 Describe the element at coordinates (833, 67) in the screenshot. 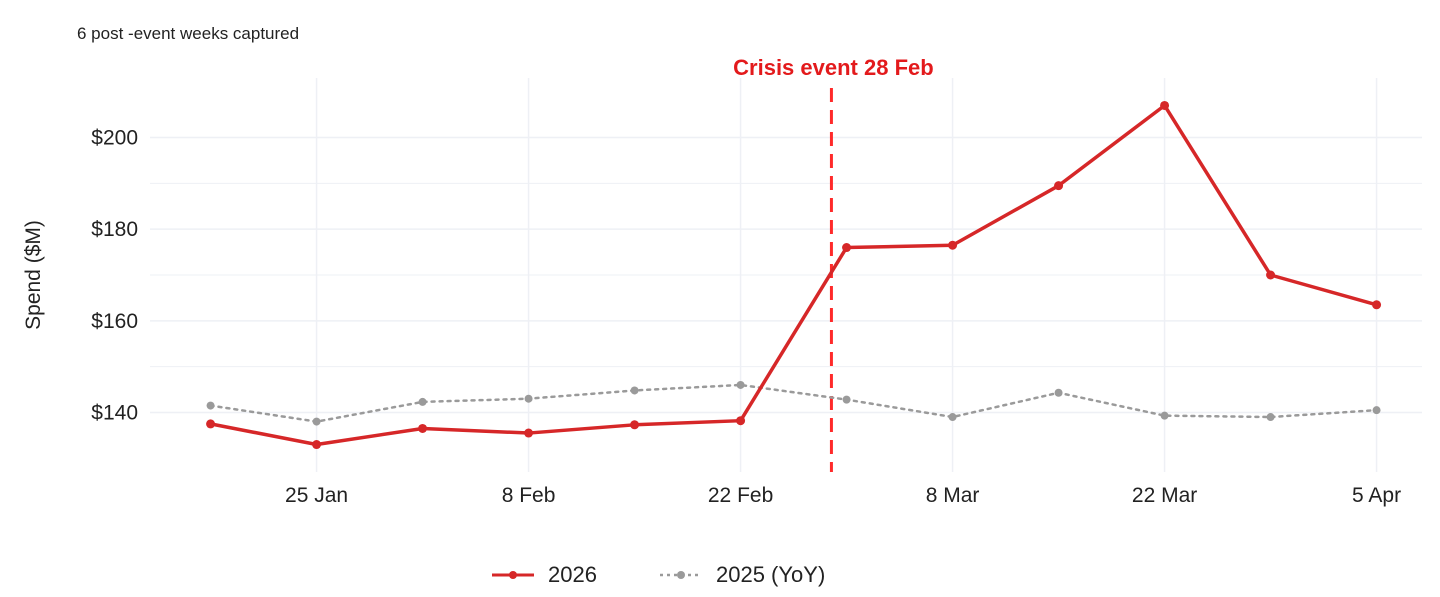

I see `event-label: Crisis event 28 Feb` at that location.